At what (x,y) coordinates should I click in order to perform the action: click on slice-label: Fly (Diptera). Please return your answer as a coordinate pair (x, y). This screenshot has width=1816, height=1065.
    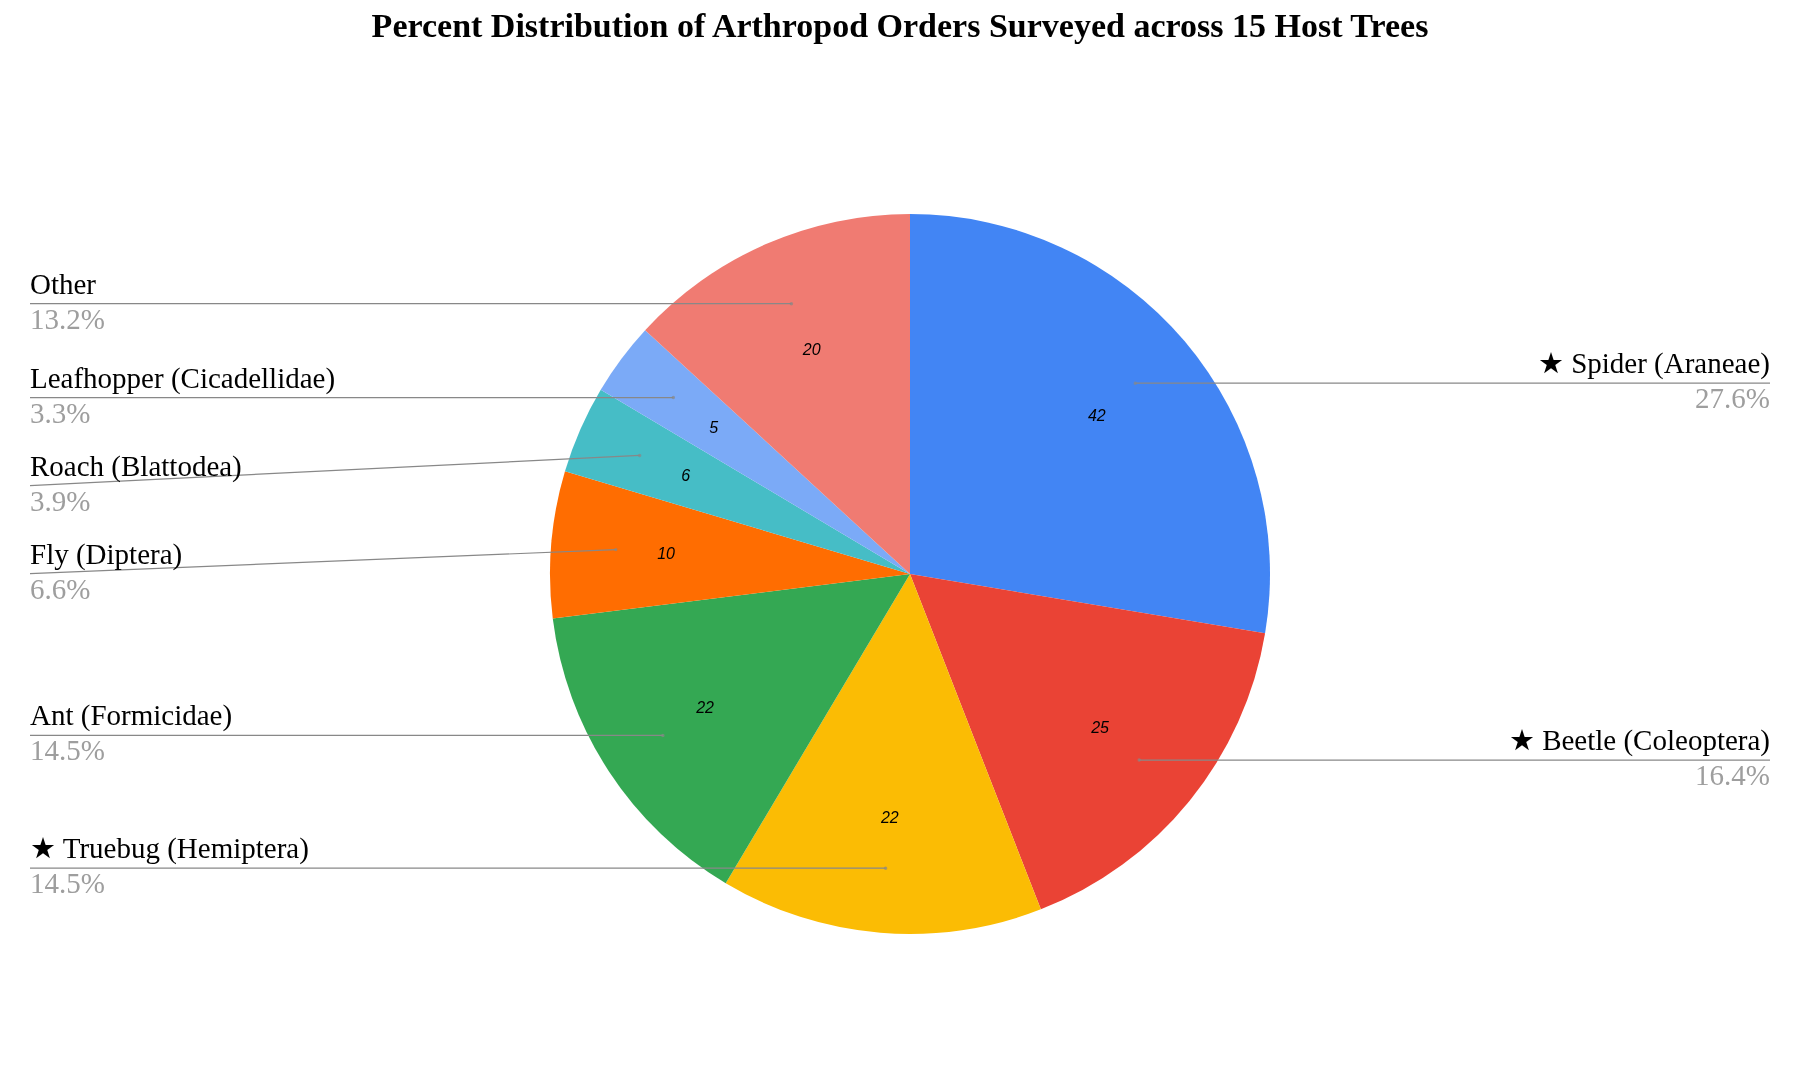
    Looking at the image, I should click on (106, 554).